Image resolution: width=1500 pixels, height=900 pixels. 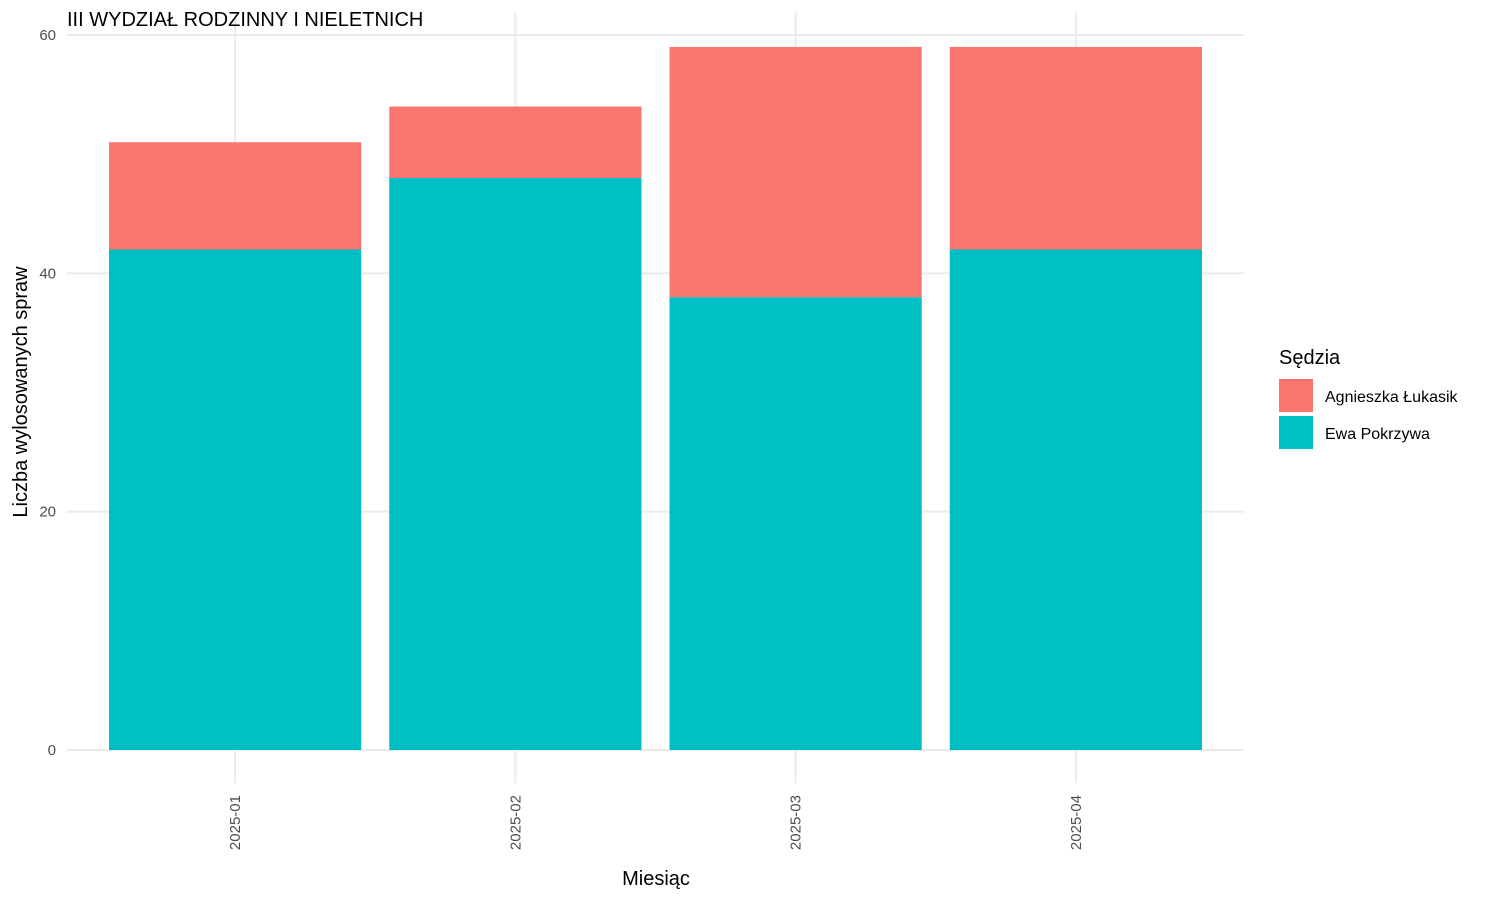 I want to click on bar-2025-04-ewa-pokrzywa, so click(x=1075, y=499).